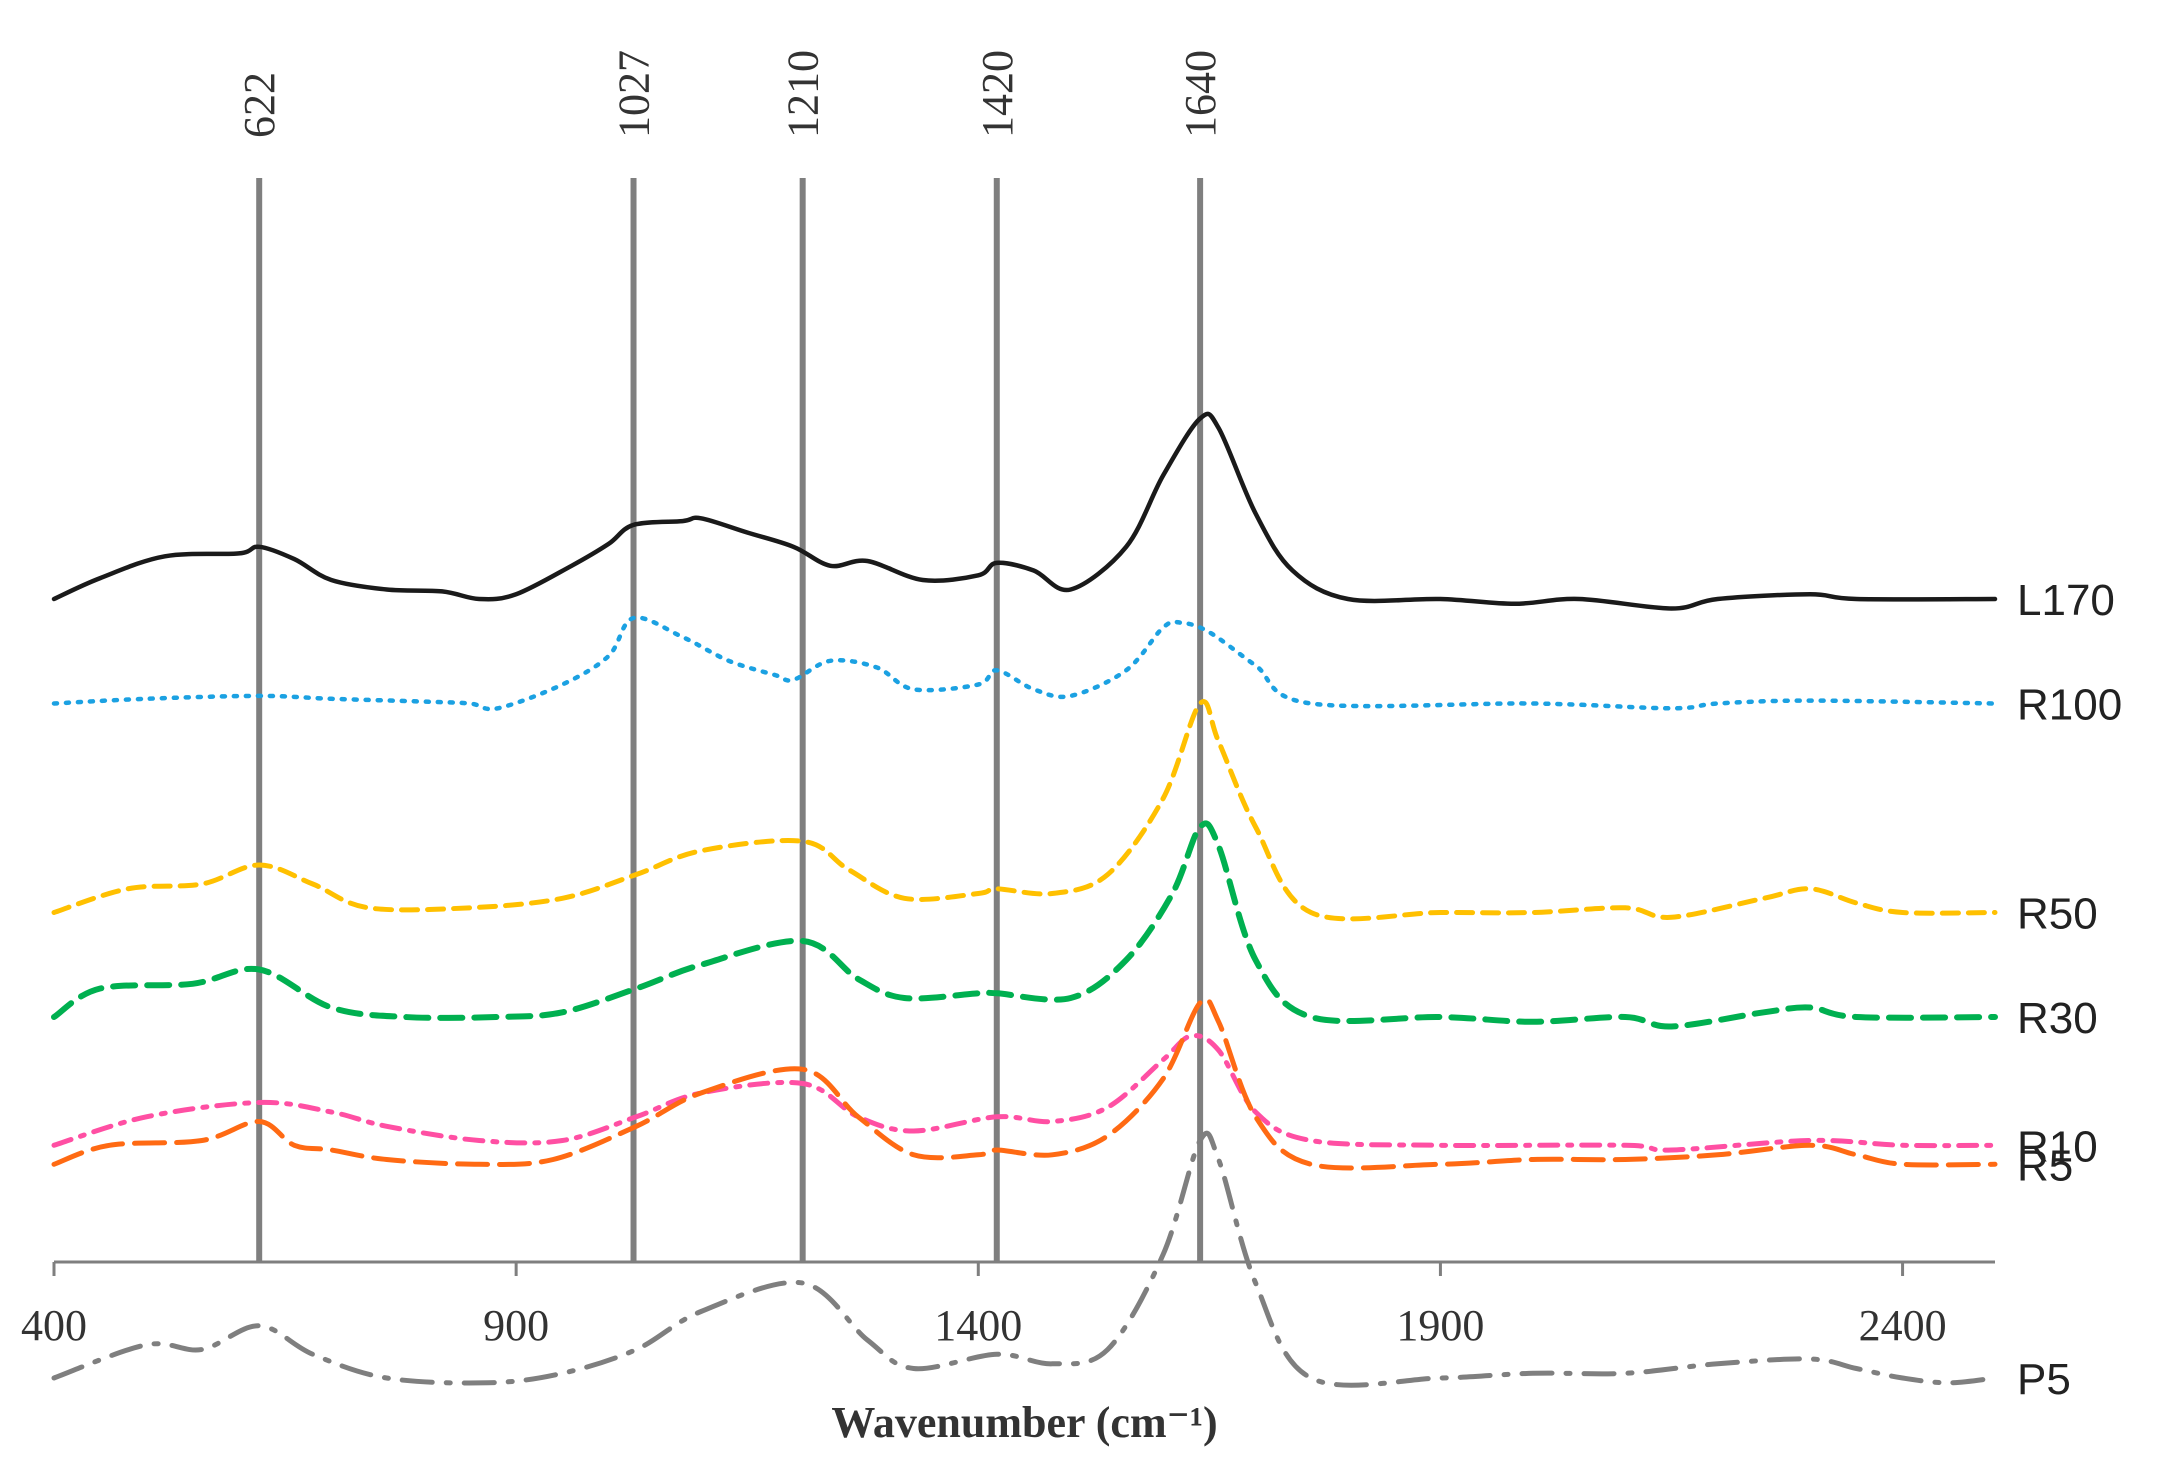 This screenshot has height=1469, width=2157. I want to click on x-ticks: 400 900 1400 1900 2400, so click(984, 1306).